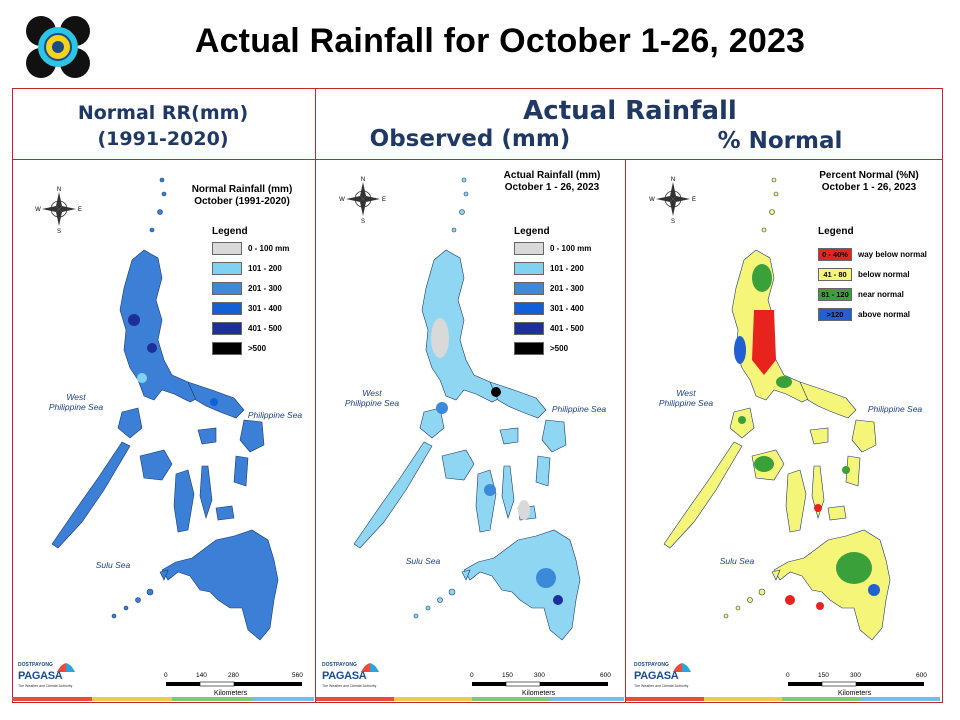 Image resolution: width=960 pixels, height=720 pixels. I want to click on observed-sea-west-line2: Philippine Sea, so click(372, 403).